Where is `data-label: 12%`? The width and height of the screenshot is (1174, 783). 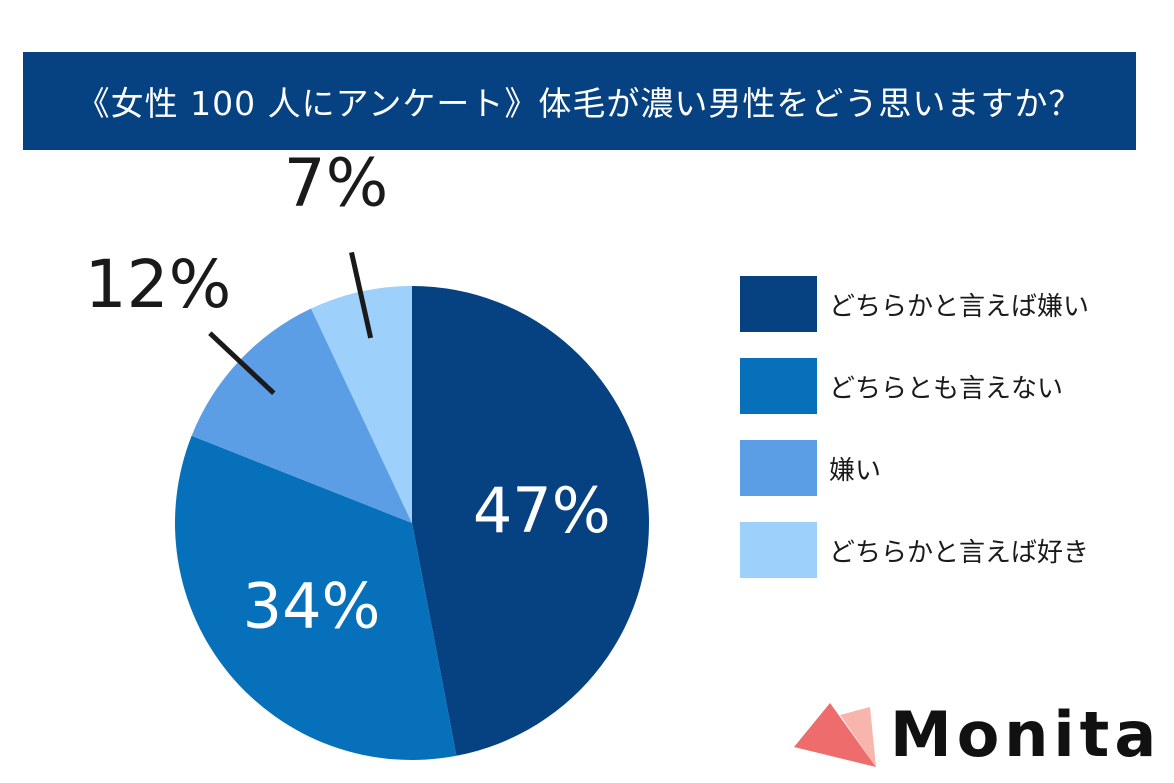
data-label: 12% is located at coordinates (158, 284).